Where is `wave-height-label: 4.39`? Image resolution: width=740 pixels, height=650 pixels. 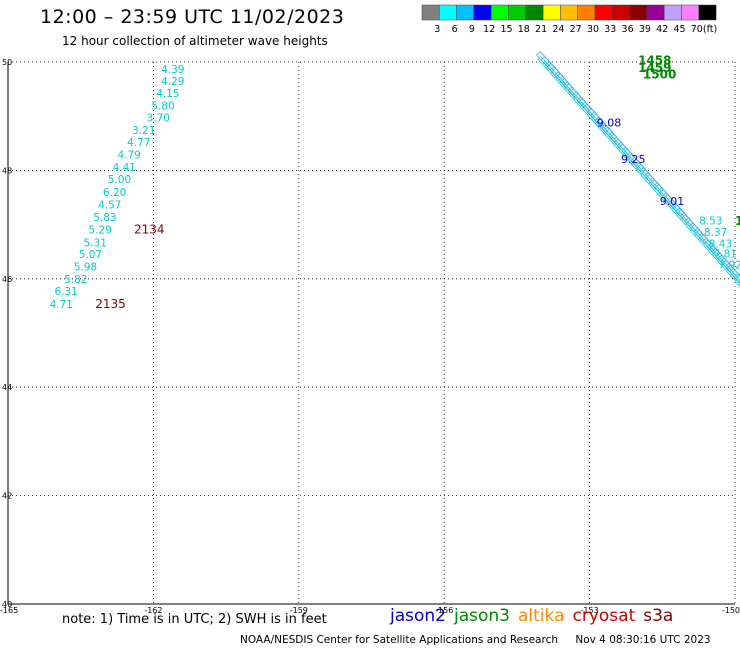
wave-height-label: 4.39 is located at coordinates (172, 70).